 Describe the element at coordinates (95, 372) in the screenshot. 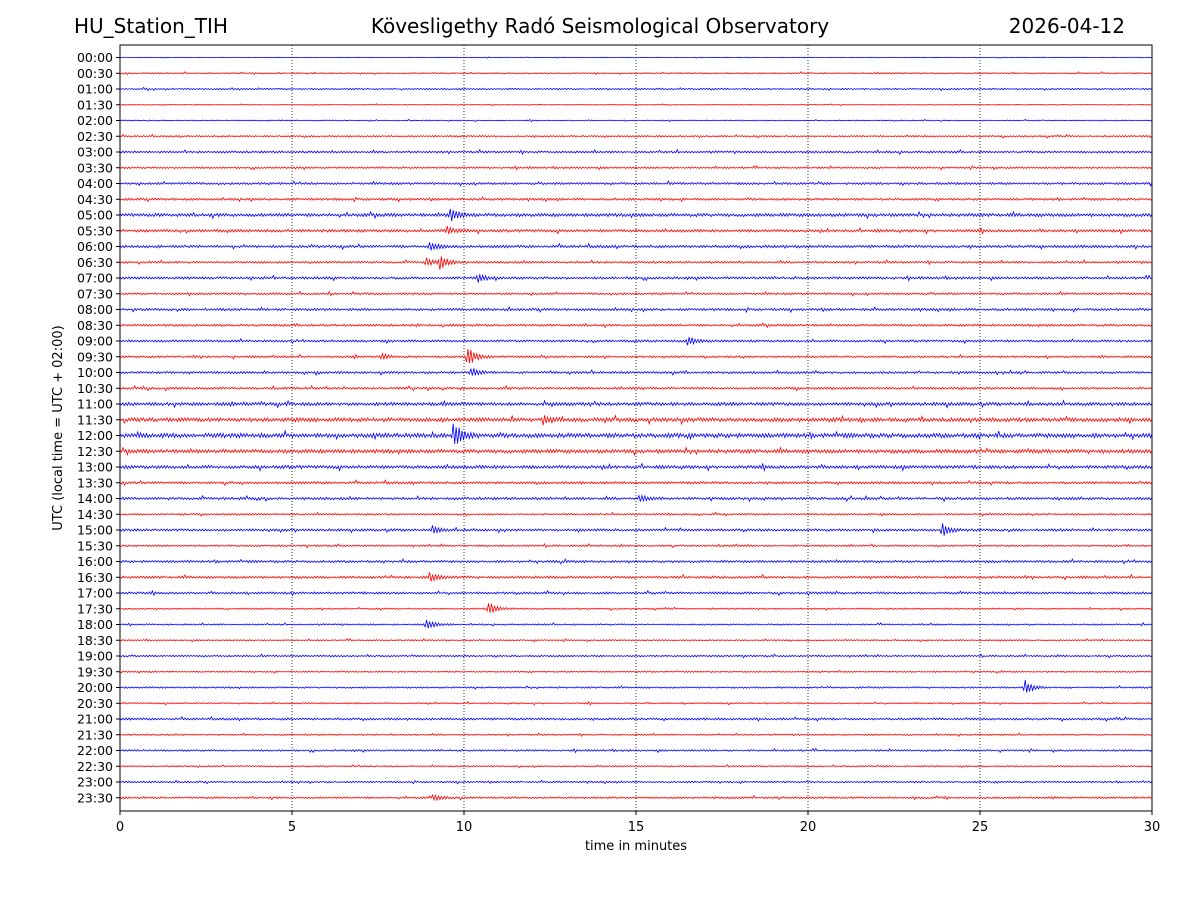

I see `y-tick-label: 10:00` at that location.